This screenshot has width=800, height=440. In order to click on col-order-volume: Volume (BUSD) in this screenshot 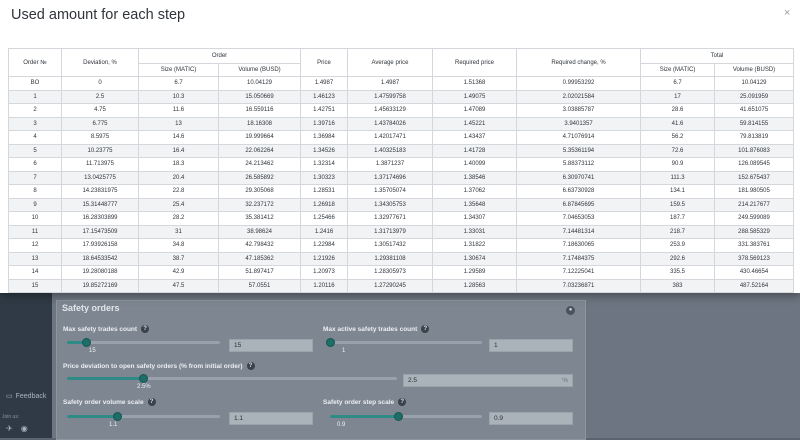, I will do `click(259, 70)`.